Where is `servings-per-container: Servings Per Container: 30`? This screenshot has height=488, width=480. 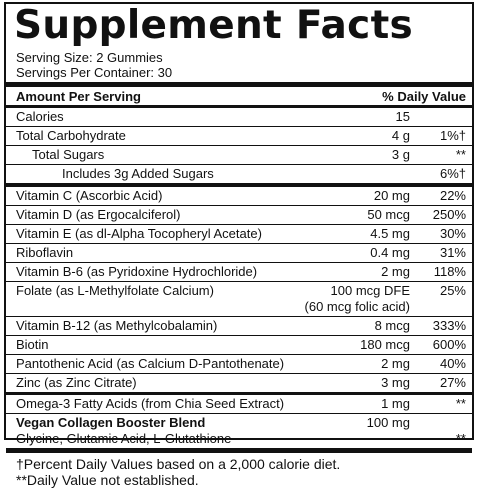 servings-per-container: Servings Per Container: 30 is located at coordinates (94, 72).